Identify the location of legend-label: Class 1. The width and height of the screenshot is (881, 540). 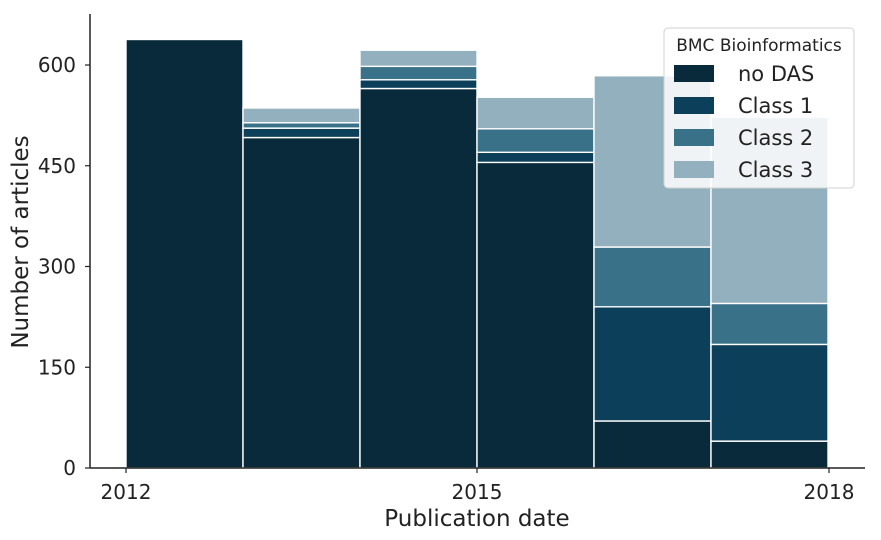
(775, 106).